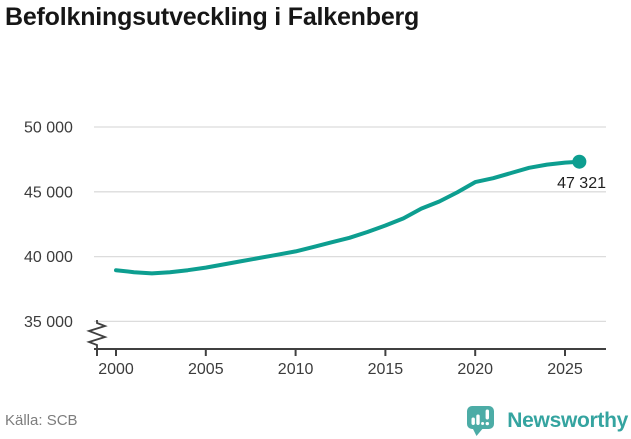  What do you see at coordinates (296, 369) in the screenshot?
I see `x-axis-tick-label: 2010` at bounding box center [296, 369].